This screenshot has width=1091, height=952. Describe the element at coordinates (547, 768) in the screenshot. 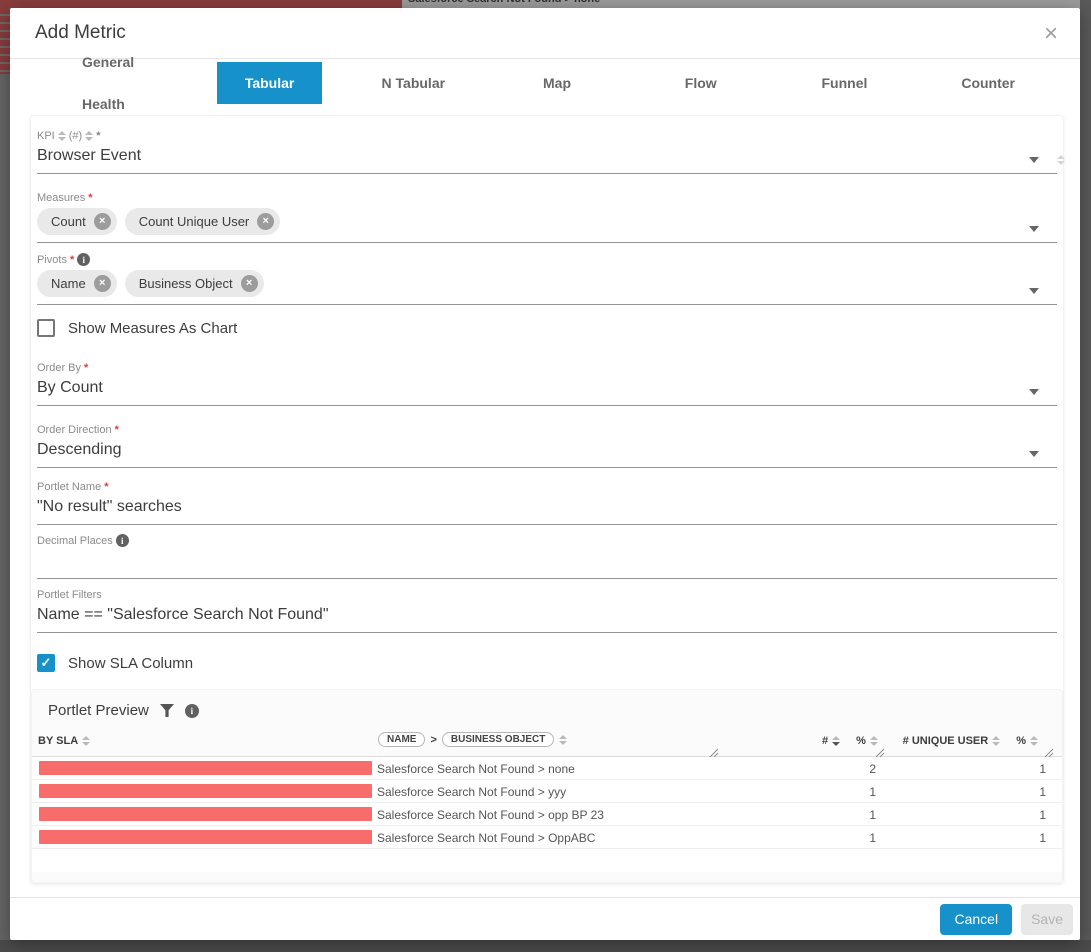

I see `table-row: Salesforce Search Not Found > none 2 1` at that location.